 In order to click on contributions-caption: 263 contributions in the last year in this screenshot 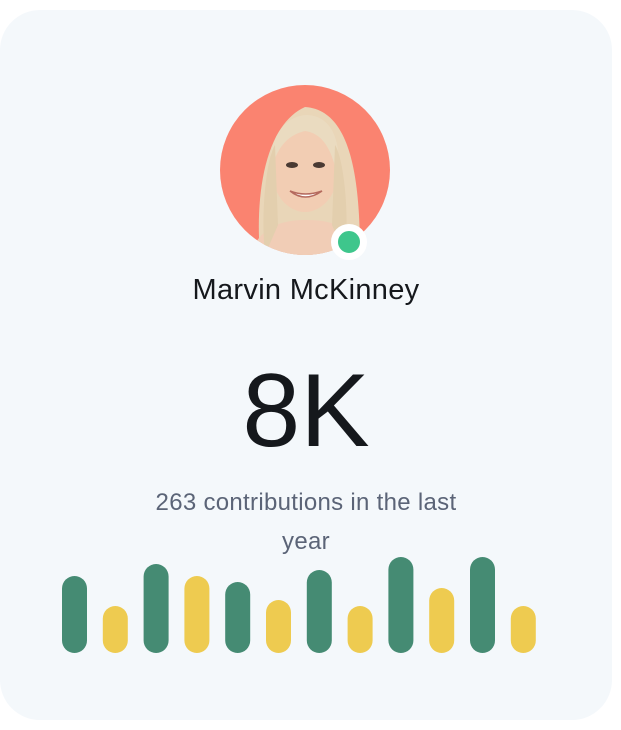, I will do `click(306, 522)`.